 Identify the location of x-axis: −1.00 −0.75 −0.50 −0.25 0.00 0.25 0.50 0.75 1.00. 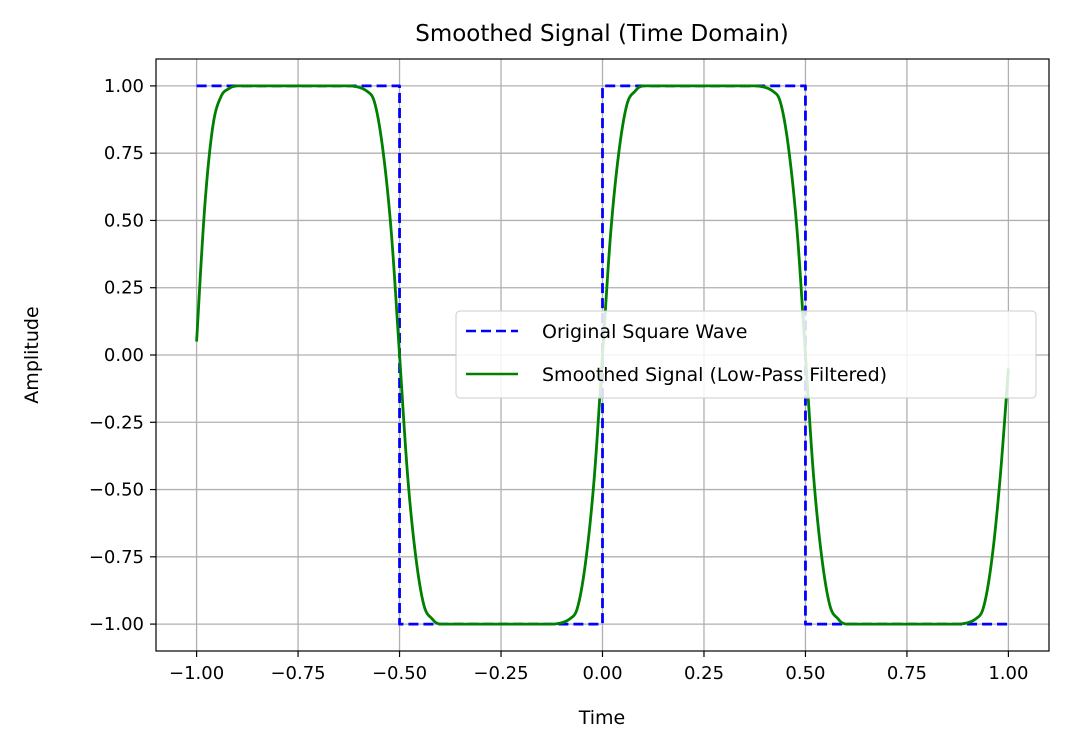
(598, 667).